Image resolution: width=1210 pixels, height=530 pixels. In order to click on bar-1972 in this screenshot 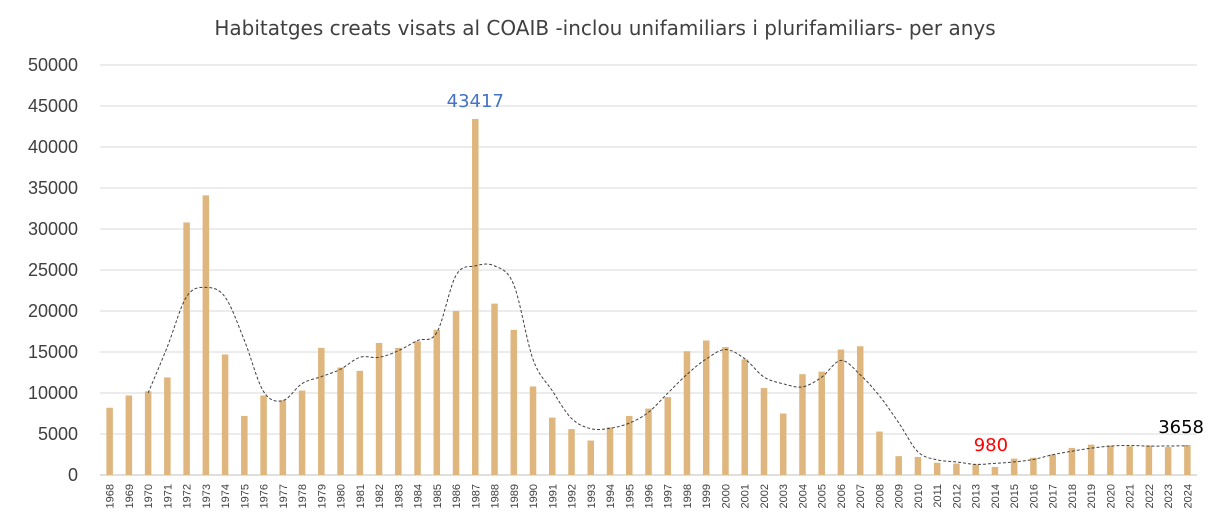, I will do `click(186, 348)`.